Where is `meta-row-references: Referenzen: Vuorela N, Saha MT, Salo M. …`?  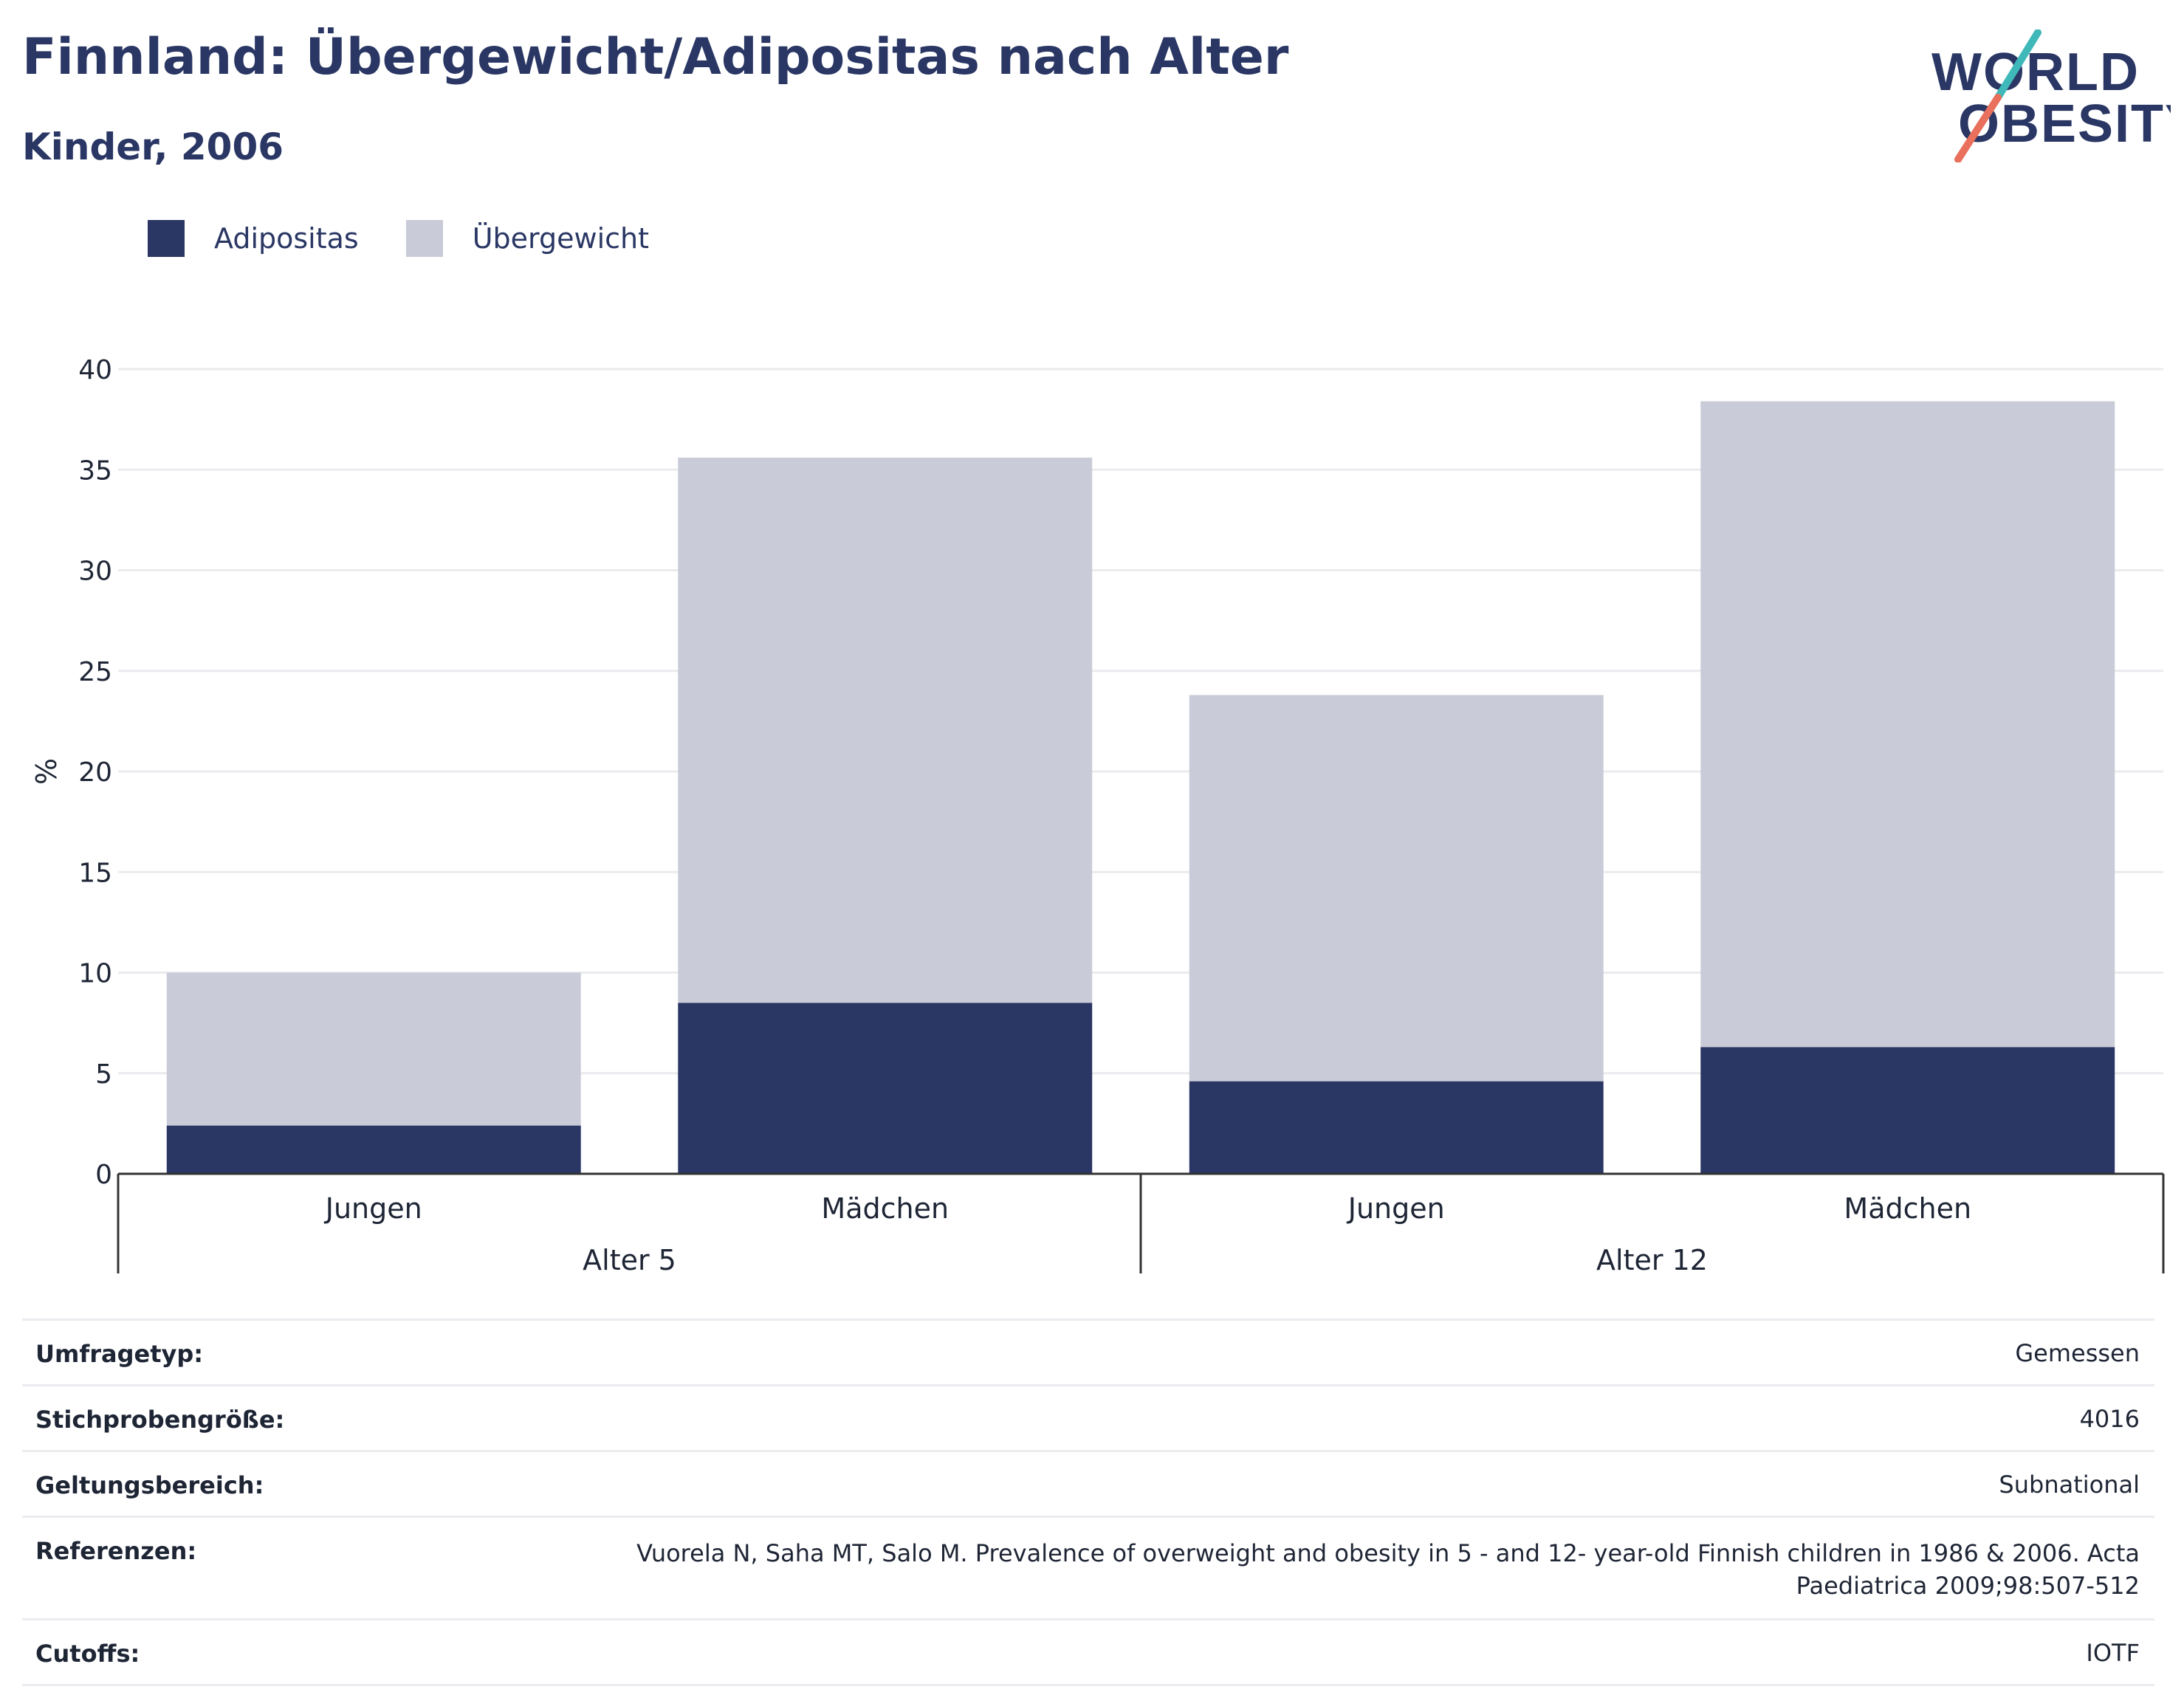 meta-row-references: Referenzen: Vuorela N, Saha MT, Salo M. … is located at coordinates (1088, 1567).